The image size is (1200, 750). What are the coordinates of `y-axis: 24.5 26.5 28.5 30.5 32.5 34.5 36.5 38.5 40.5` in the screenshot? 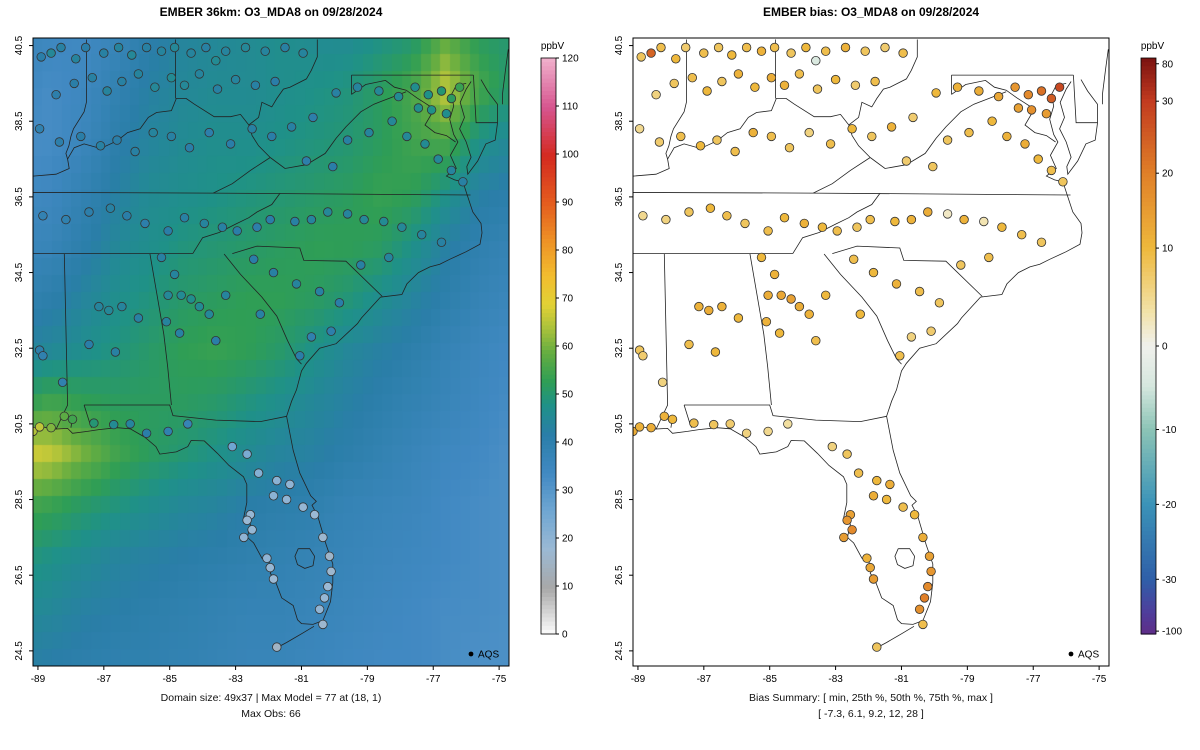 It's located at (623, 348).